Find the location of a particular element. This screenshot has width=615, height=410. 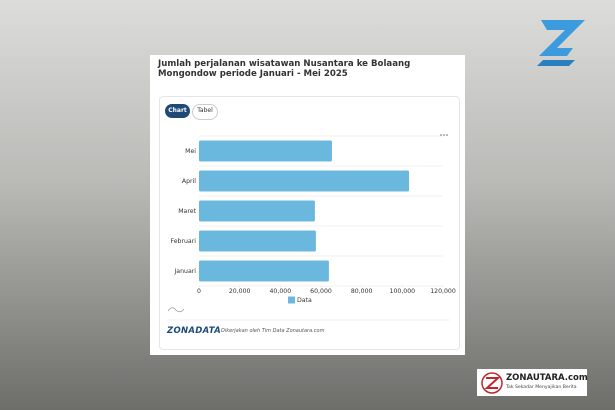

x-tick-label: 80,000 is located at coordinates (362, 291).